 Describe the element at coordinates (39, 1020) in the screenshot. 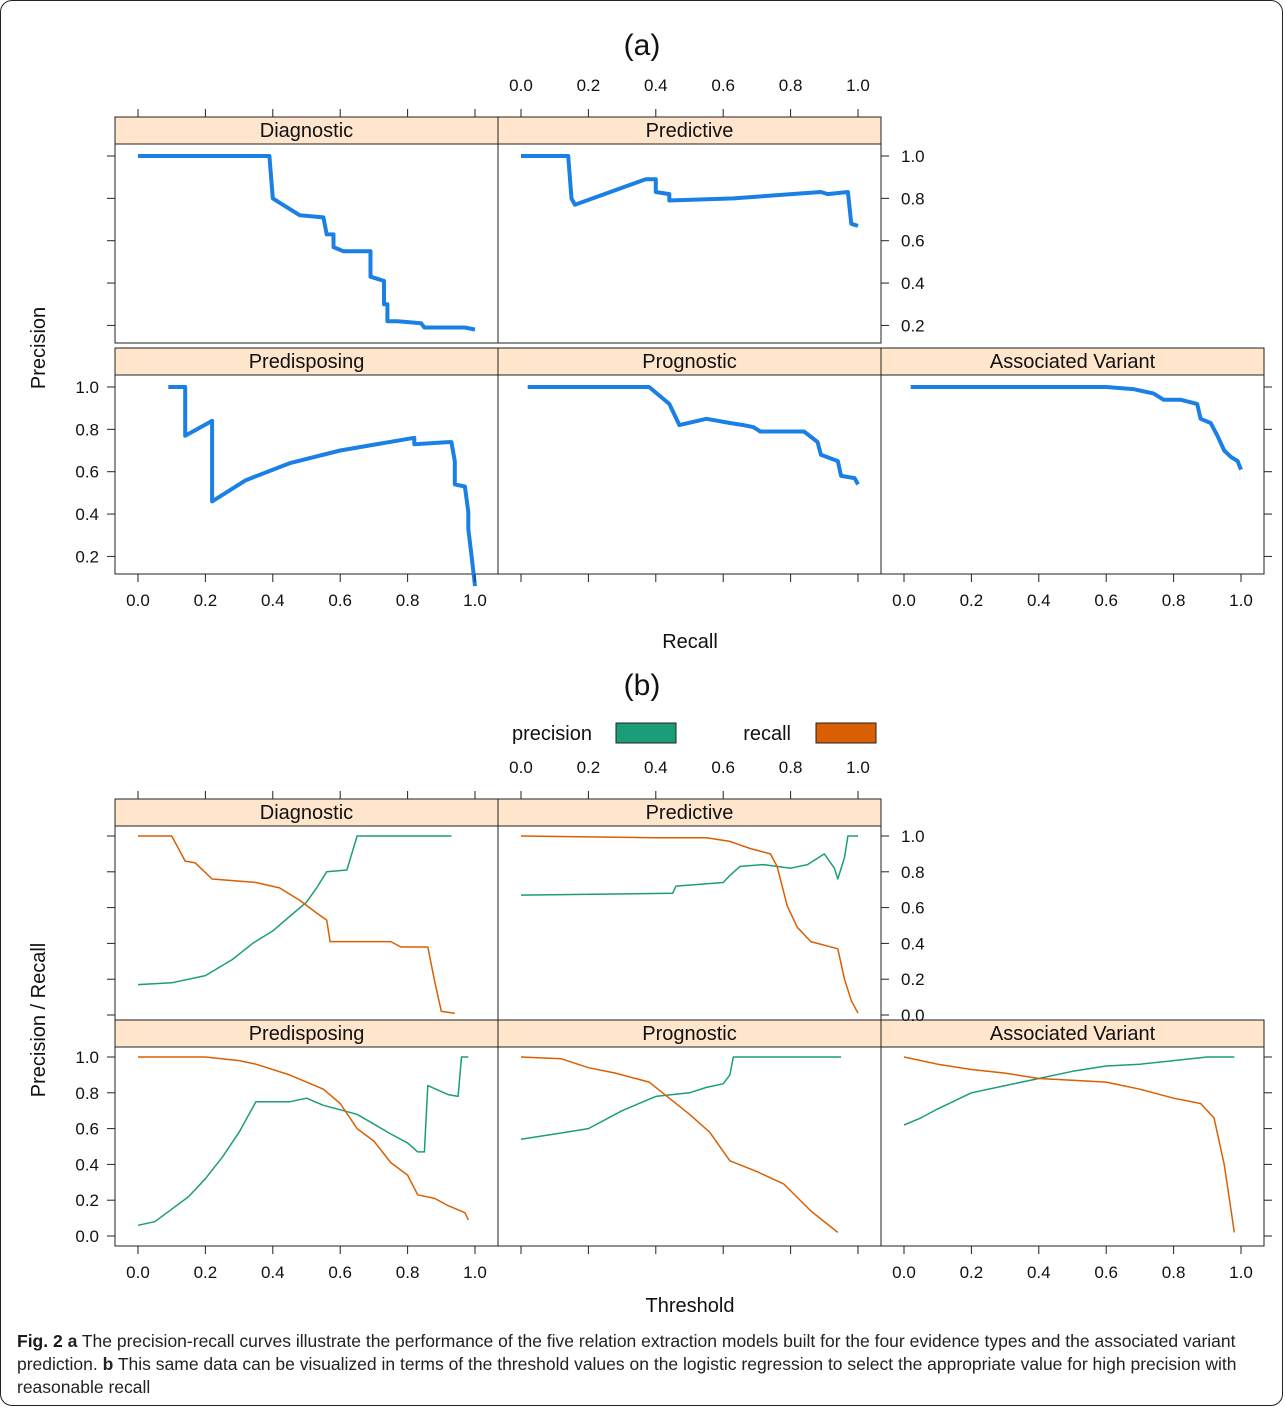

I see `chart-b-ylabel: Precision / Recall` at that location.